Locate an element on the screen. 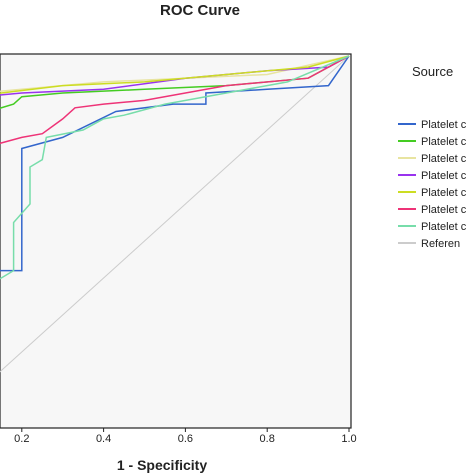 The width and height of the screenshot is (474, 474). legend-label: Referen is located at coordinates (440, 244).